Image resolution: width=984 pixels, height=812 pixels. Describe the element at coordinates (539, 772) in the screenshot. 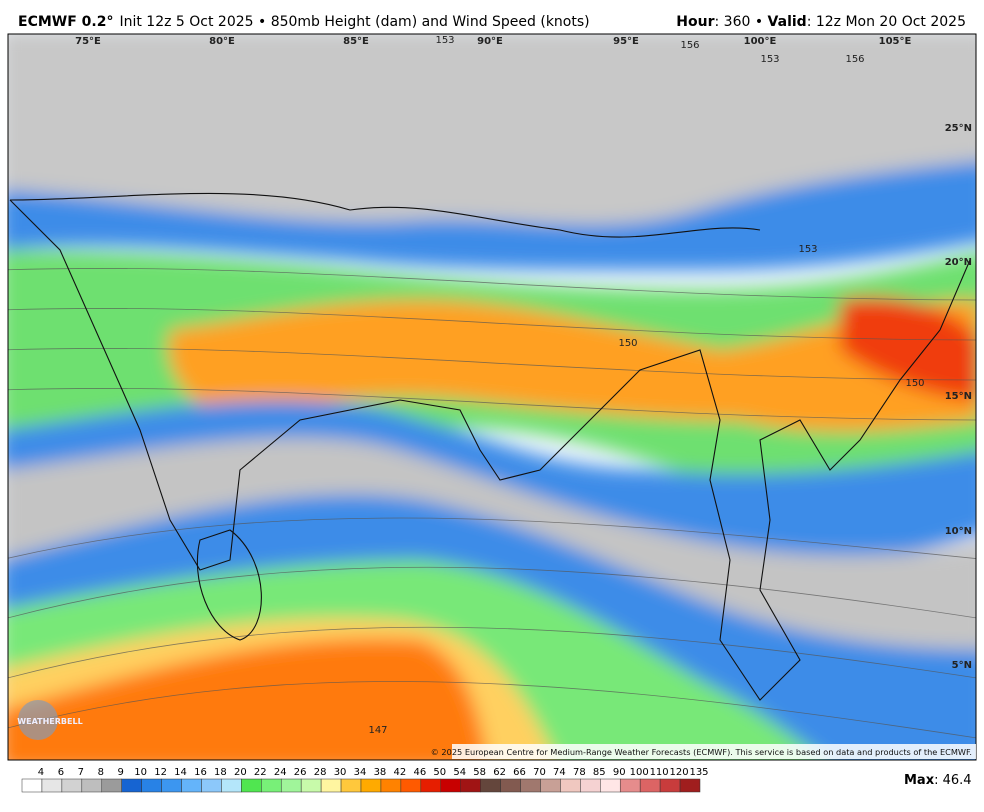

I see `colorbar-label: 70` at that location.